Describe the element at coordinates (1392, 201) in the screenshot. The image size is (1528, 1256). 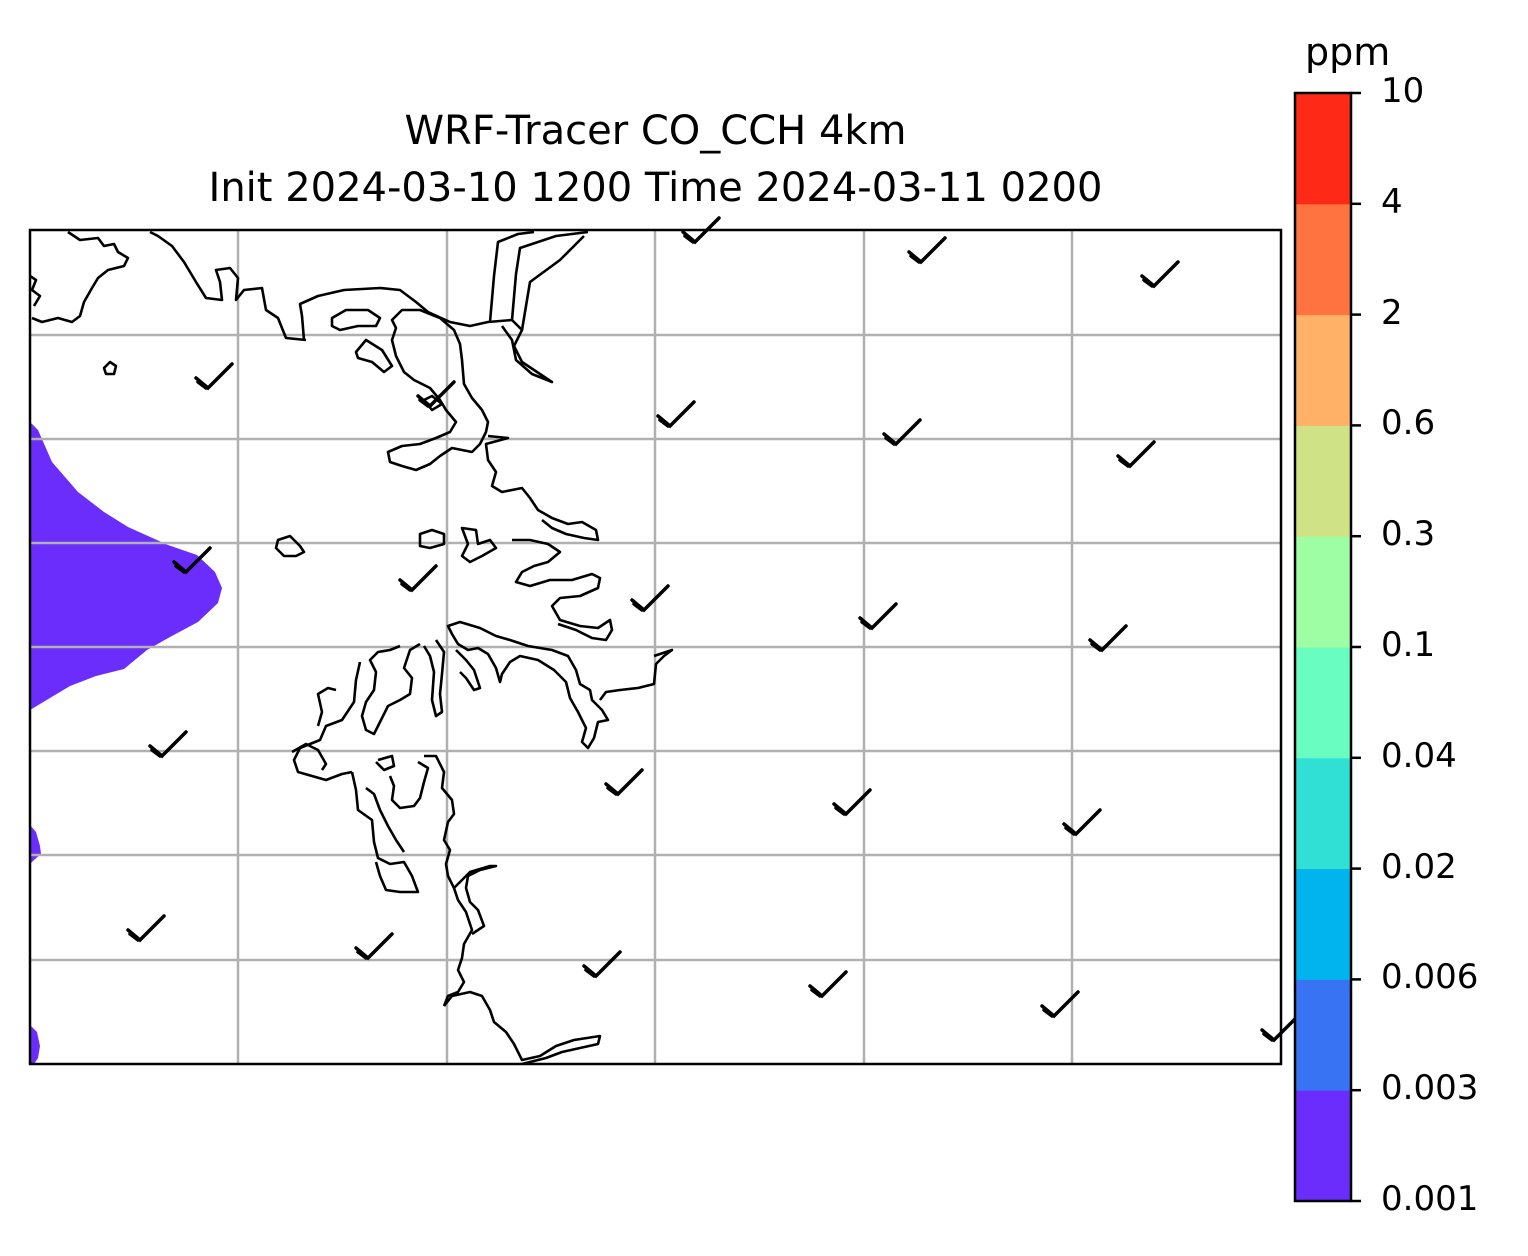
I see `colorbar-tick-label: 4` at that location.